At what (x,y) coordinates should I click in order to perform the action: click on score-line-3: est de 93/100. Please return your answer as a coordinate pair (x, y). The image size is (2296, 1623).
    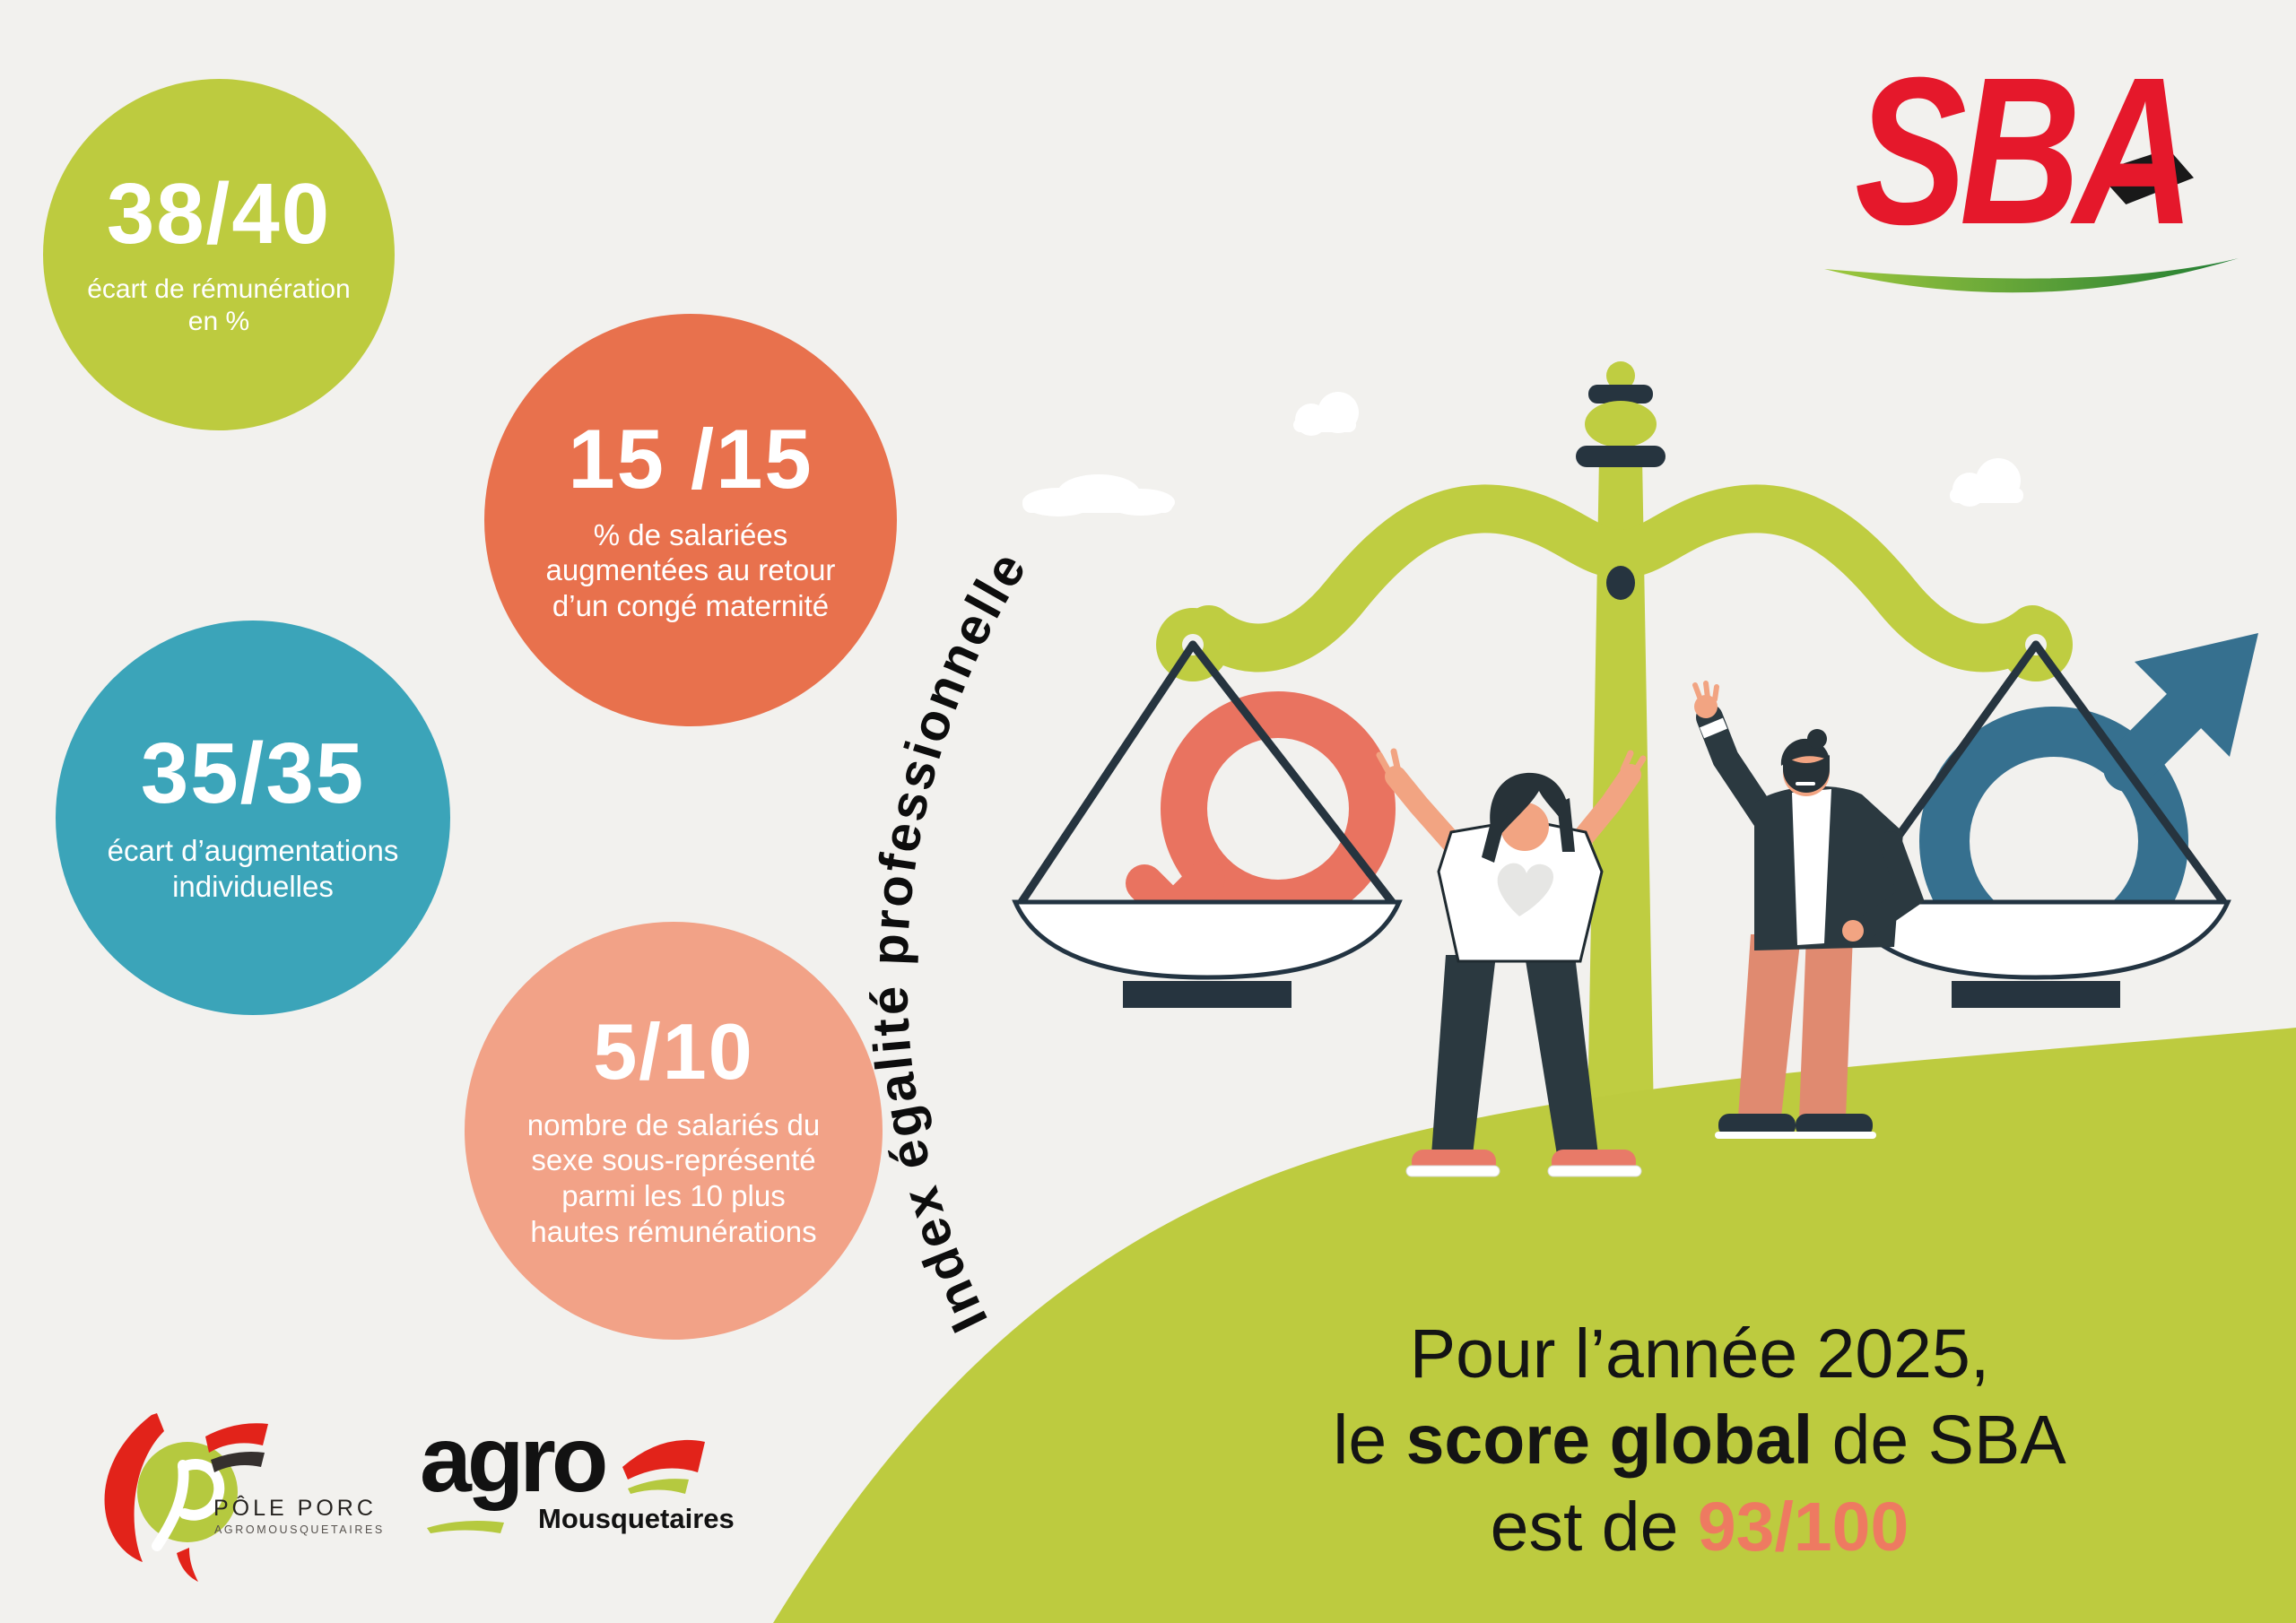
    Looking at the image, I should click on (1699, 1527).